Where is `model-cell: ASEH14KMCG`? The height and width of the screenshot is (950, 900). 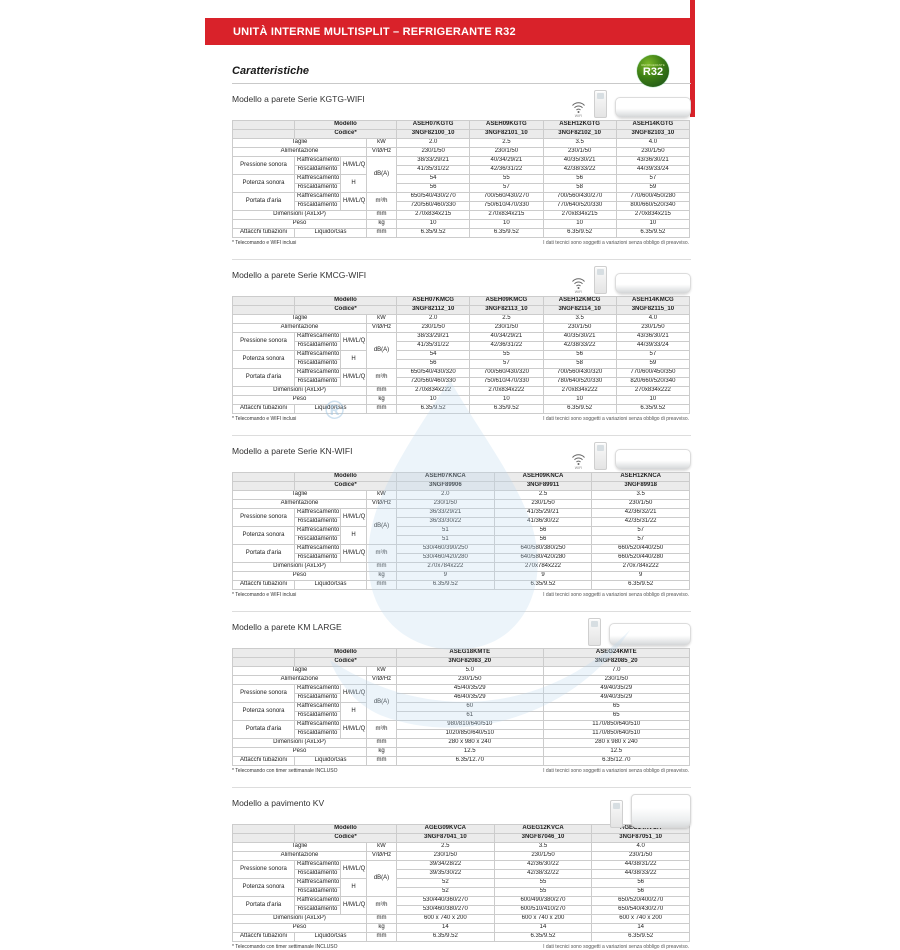
model-cell: ASEH14KMCG is located at coordinates (653, 301).